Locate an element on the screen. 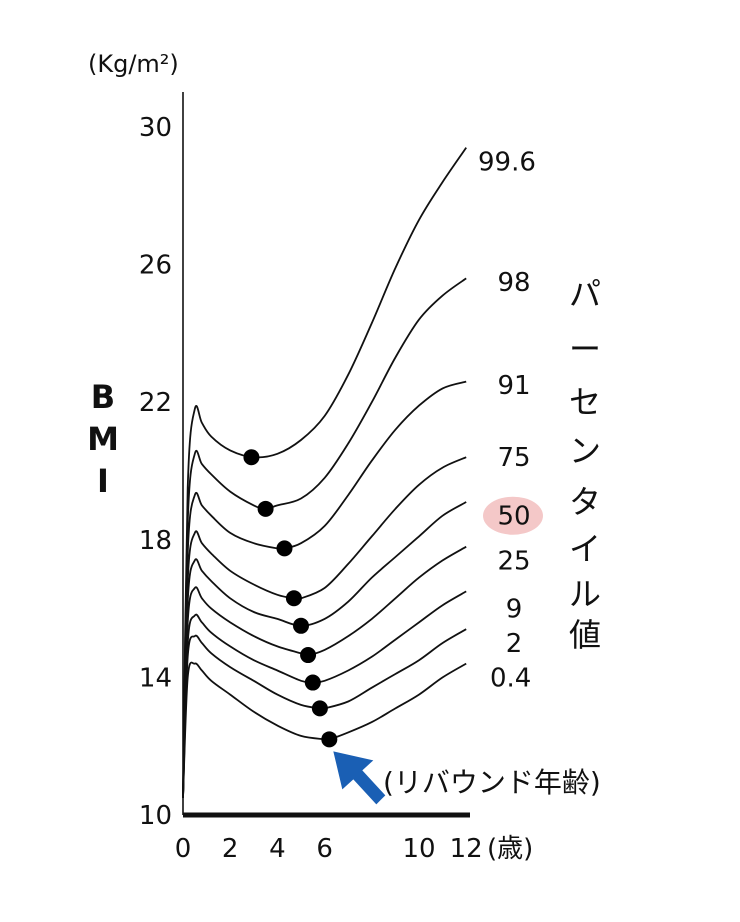  y-tick-label: 22 is located at coordinates (155, 403).